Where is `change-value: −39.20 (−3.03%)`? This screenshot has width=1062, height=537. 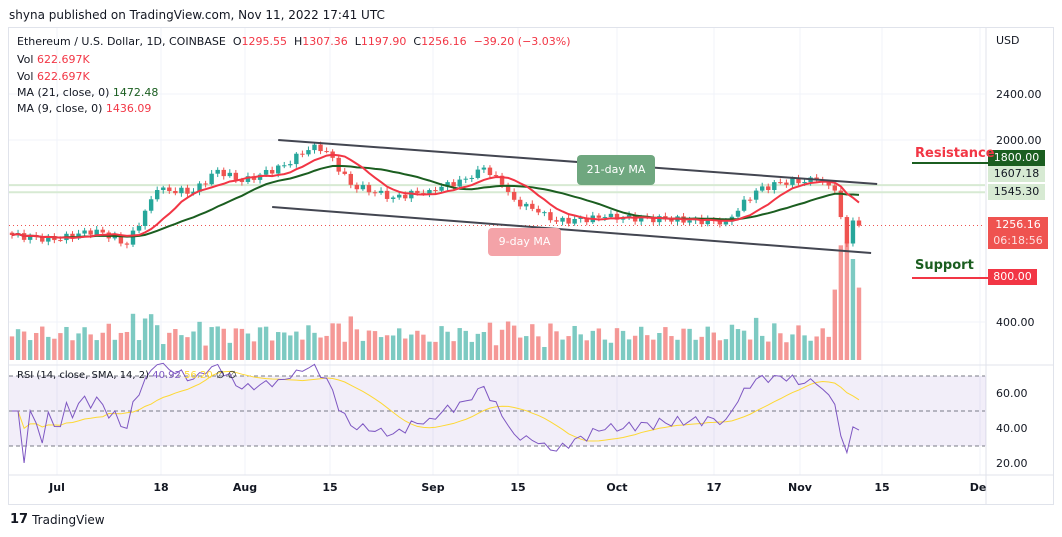 change-value: −39.20 (−3.03%) is located at coordinates (522, 41).